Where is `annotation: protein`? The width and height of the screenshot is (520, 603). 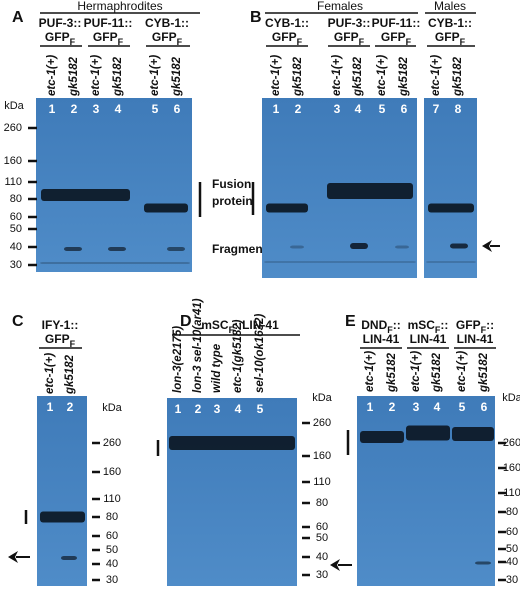 annotation: protein is located at coordinates (232, 201).